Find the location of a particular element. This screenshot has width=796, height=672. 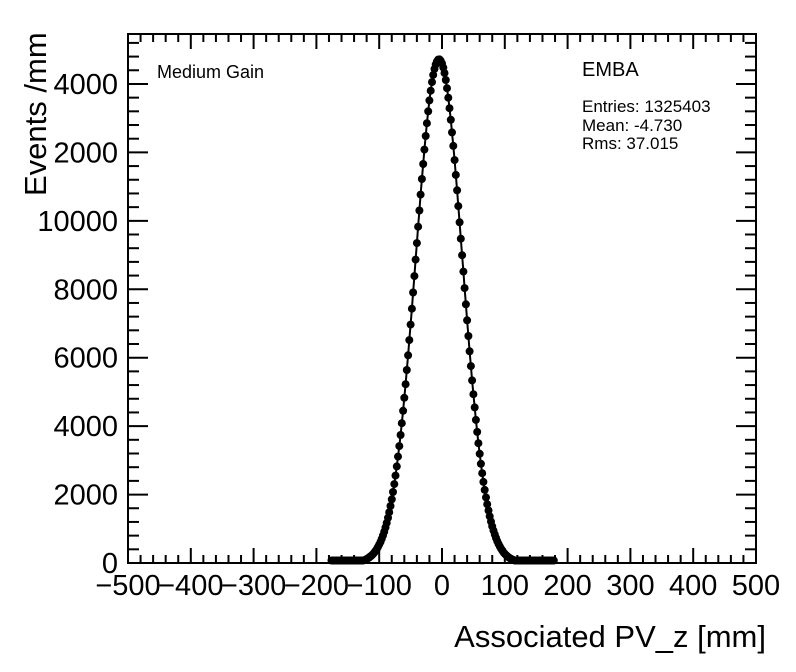

stats-rms: Rms: 37.015 is located at coordinates (630, 143).